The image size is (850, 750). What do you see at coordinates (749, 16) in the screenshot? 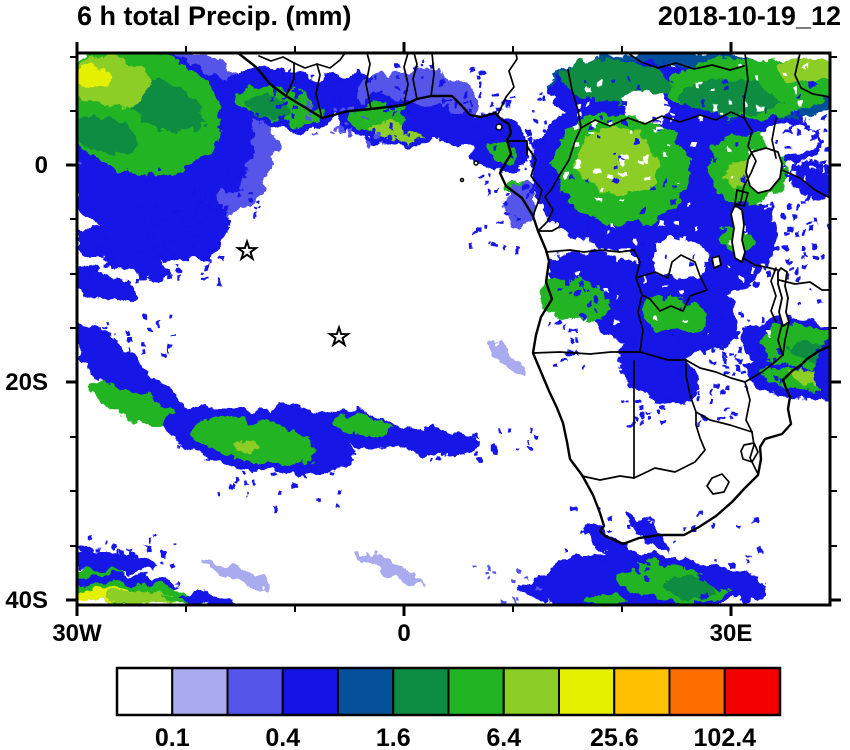
I see `plot-timestamp: 2018-10-19_12` at bounding box center [749, 16].